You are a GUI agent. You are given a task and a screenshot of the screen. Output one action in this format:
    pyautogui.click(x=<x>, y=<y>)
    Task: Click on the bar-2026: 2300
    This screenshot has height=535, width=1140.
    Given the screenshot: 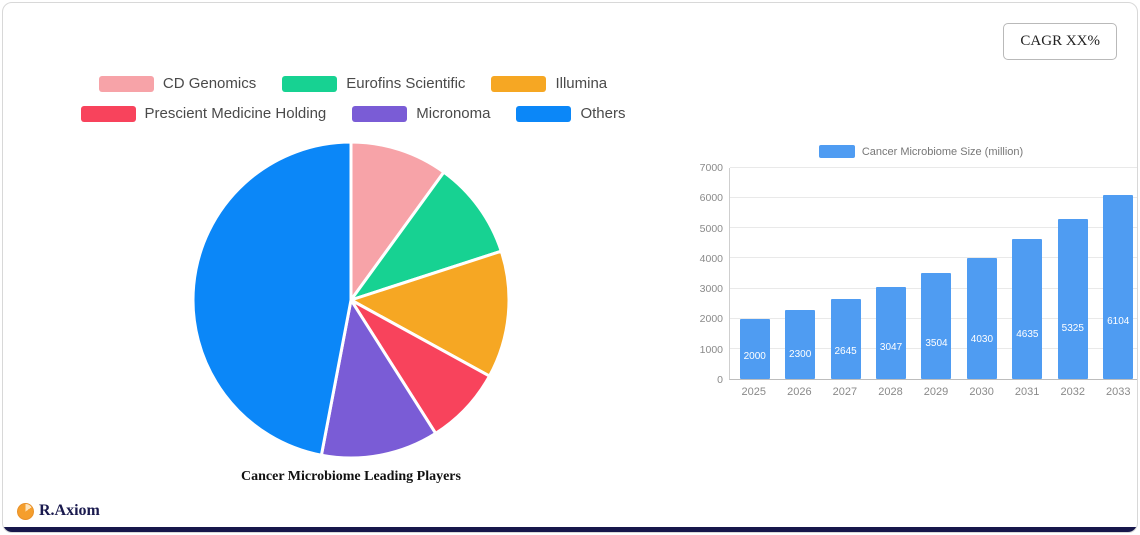 What is the action you would take?
    pyautogui.click(x=800, y=344)
    